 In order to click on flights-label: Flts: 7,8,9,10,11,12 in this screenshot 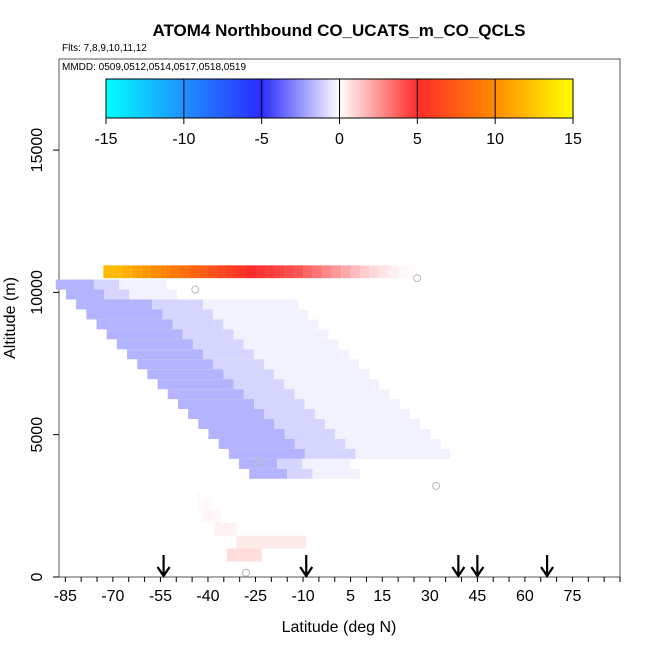, I will do `click(104, 48)`.